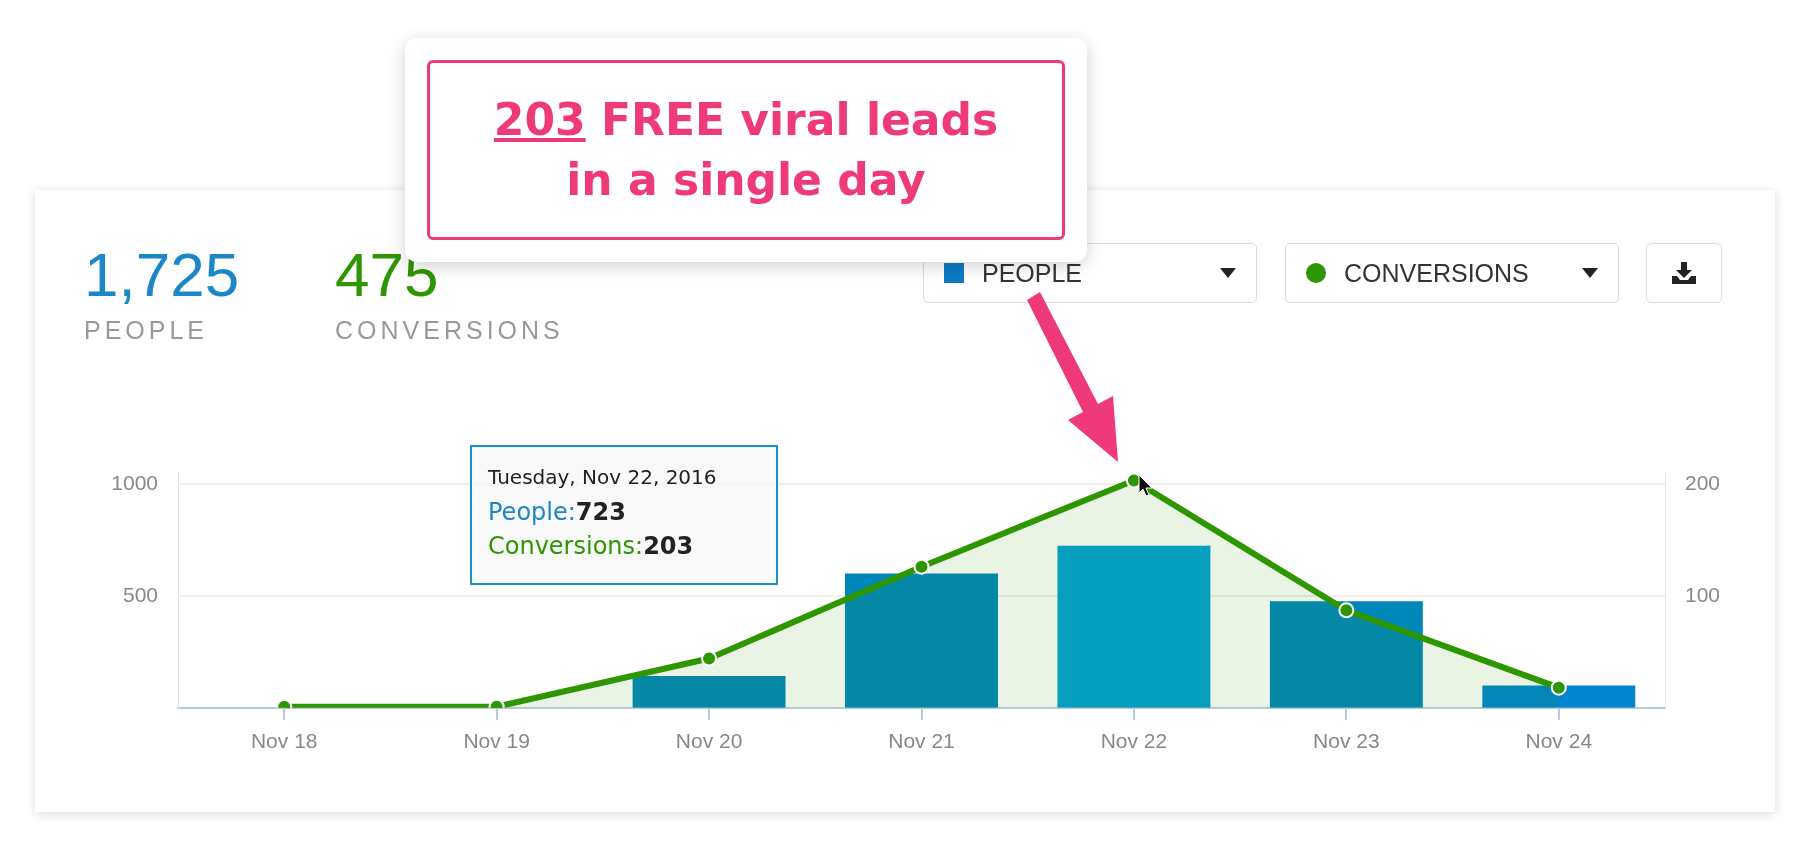 Image resolution: width=1810 pixels, height=867 pixels. I want to click on x-tick-label: Nov 20, so click(709, 741).